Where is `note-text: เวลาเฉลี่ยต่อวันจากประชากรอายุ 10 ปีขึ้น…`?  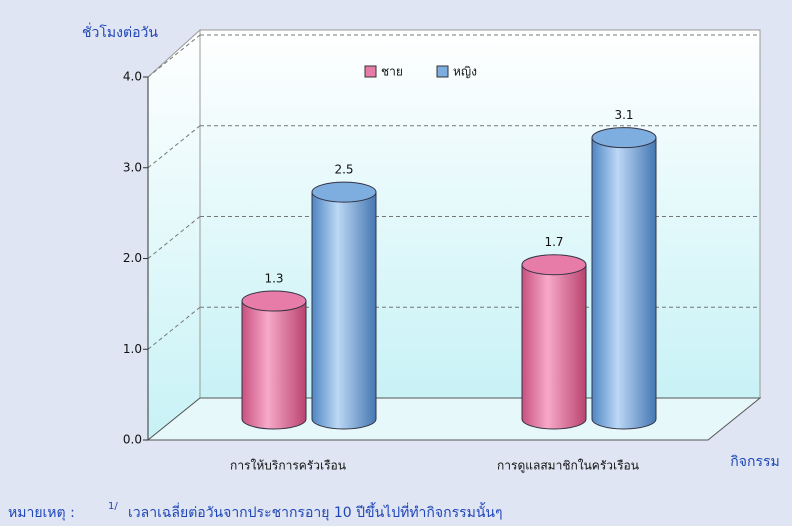
note-text: เวลาเฉลี่ยต่อวันจากประชากรอายุ 10 ปีขึ้น… is located at coordinates (315, 511).